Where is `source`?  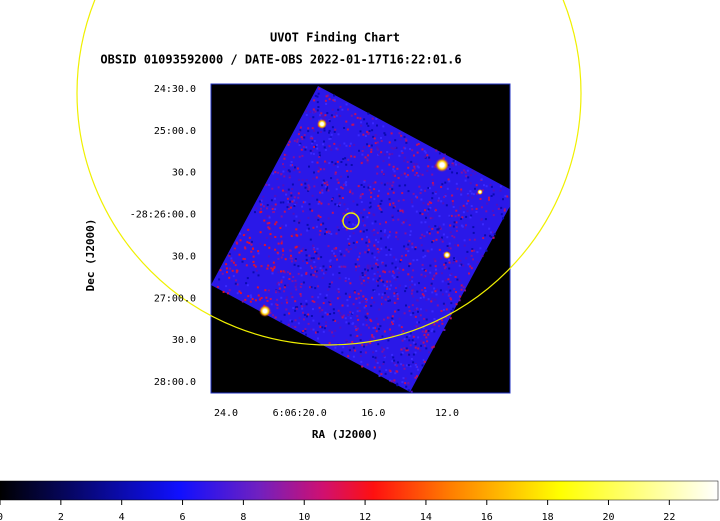 source is located at coordinates (447, 255).